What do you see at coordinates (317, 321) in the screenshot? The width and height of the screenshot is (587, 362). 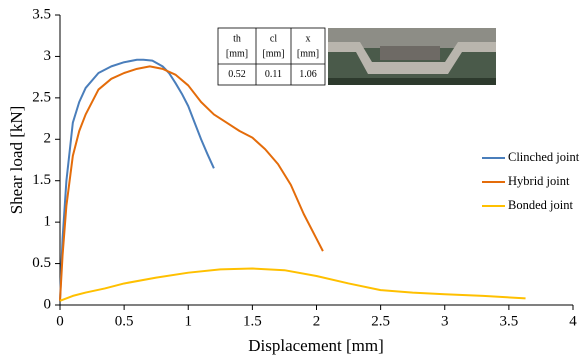 I see `x-tick-label: 2` at bounding box center [317, 321].